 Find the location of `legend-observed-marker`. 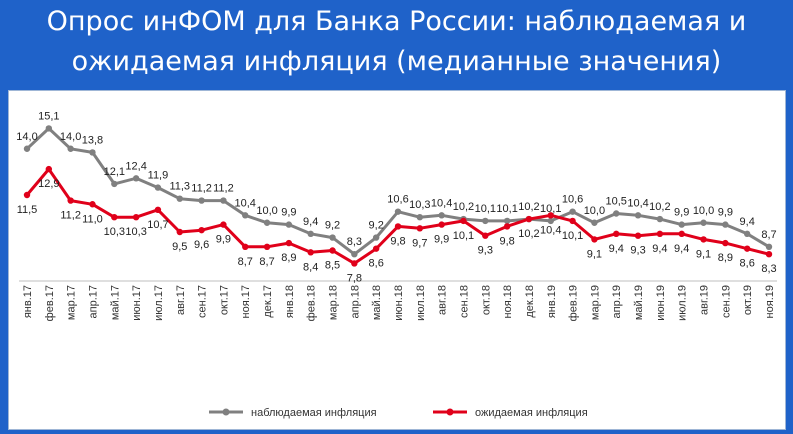

legend-observed-marker is located at coordinates (226, 412).